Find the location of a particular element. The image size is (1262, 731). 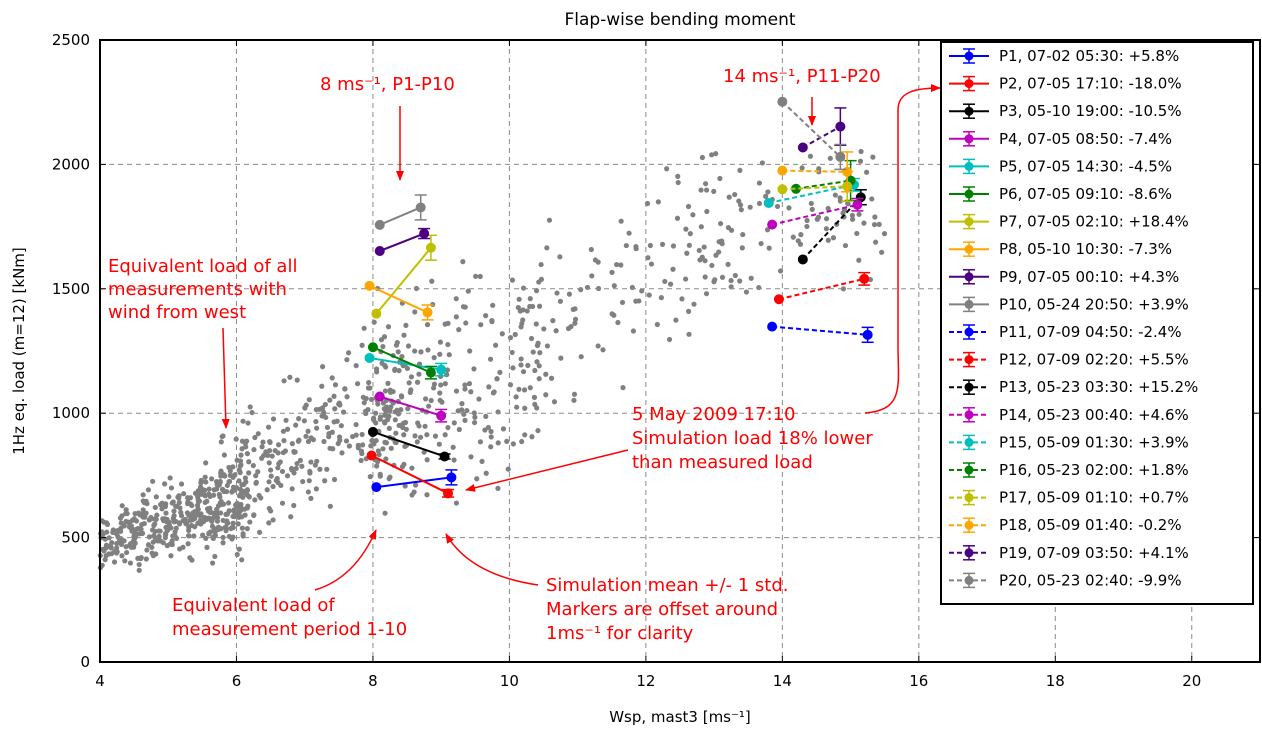

legend-item: P9, 07-05 00:10: +4.3% is located at coordinates (1064, 277).